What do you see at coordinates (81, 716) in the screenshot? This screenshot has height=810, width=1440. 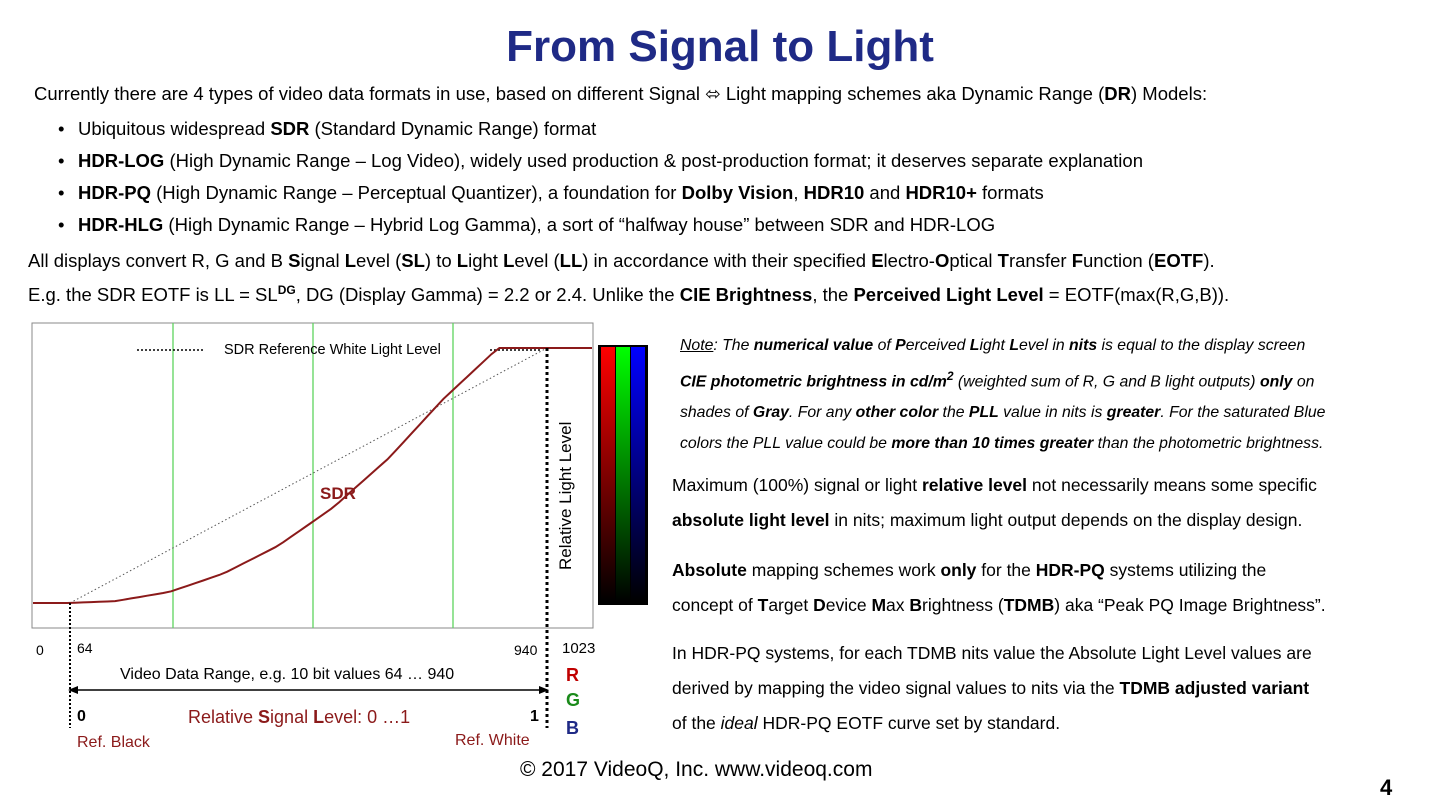 I see `rel-zero: 0` at bounding box center [81, 716].